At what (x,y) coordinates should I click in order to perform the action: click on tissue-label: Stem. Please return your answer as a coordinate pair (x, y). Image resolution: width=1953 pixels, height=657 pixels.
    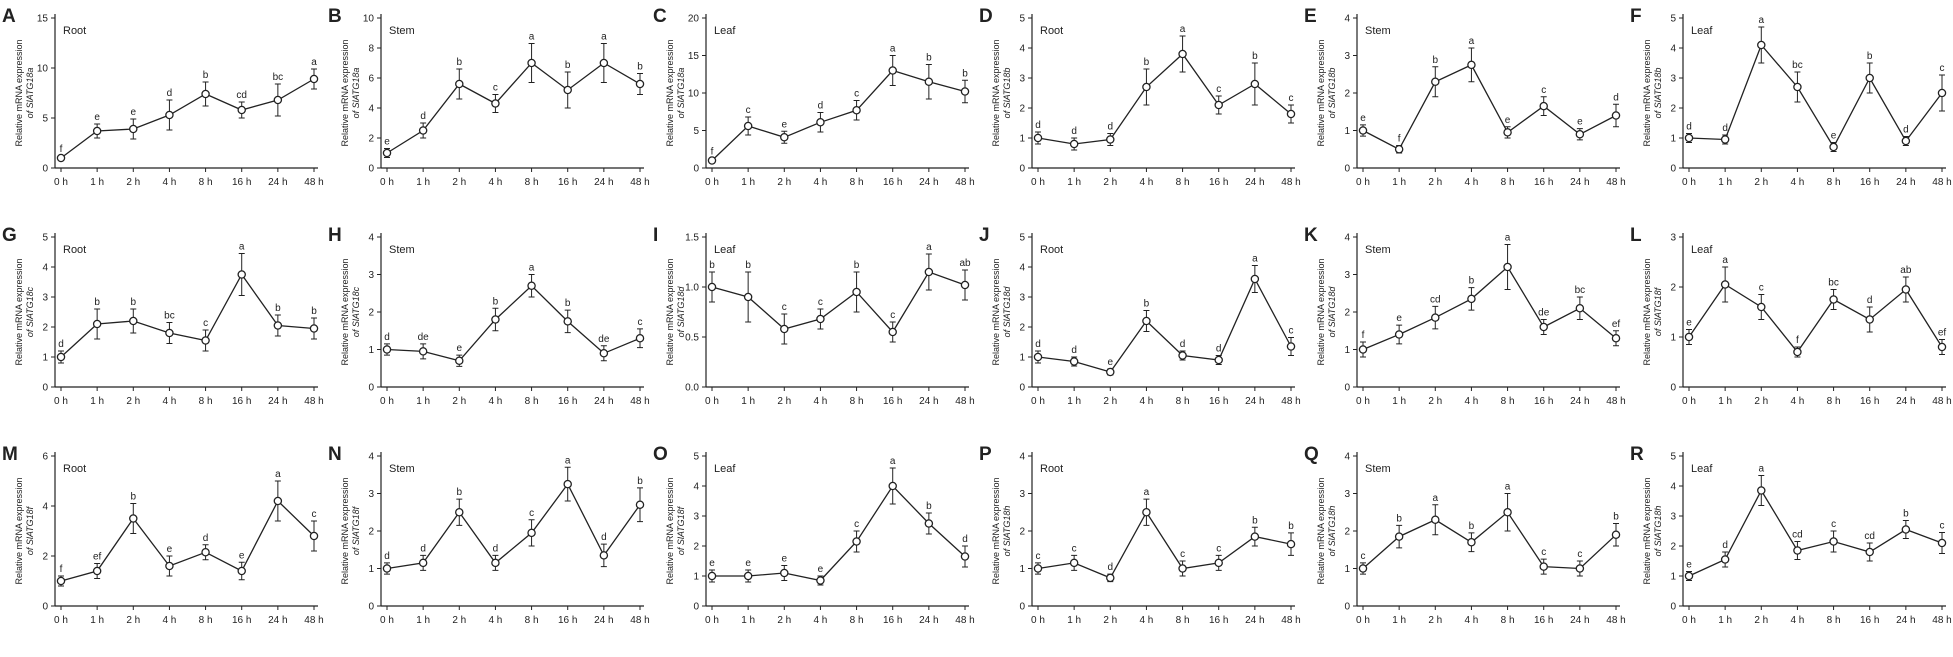
    Looking at the image, I should click on (402, 250).